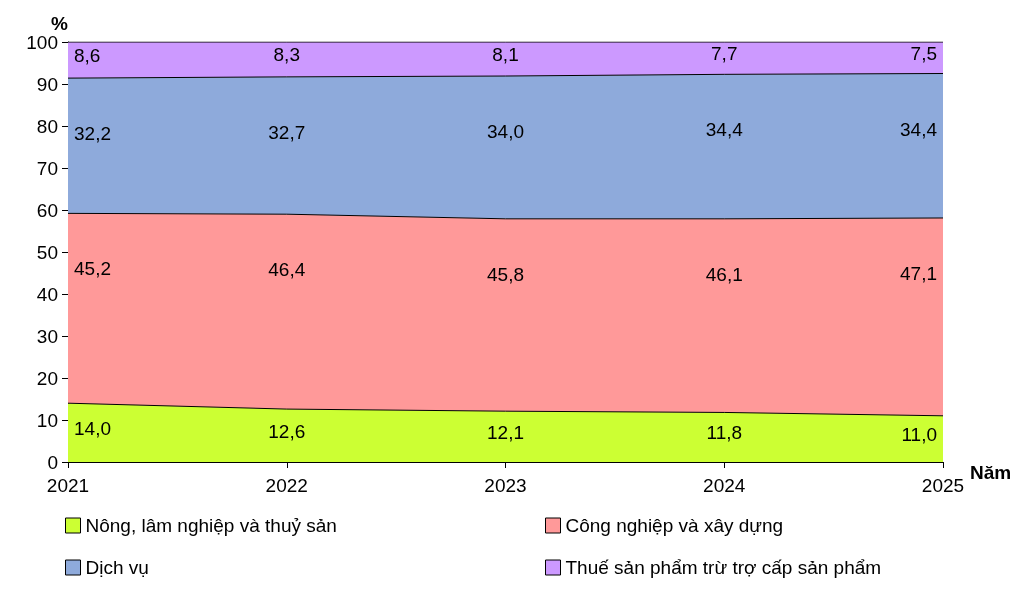 This screenshot has height=596, width=1032. Describe the element at coordinates (723, 567) in the screenshot. I see `legend-label: Thuế sản phẩm trừ trợ cấp sản phẩm` at that location.